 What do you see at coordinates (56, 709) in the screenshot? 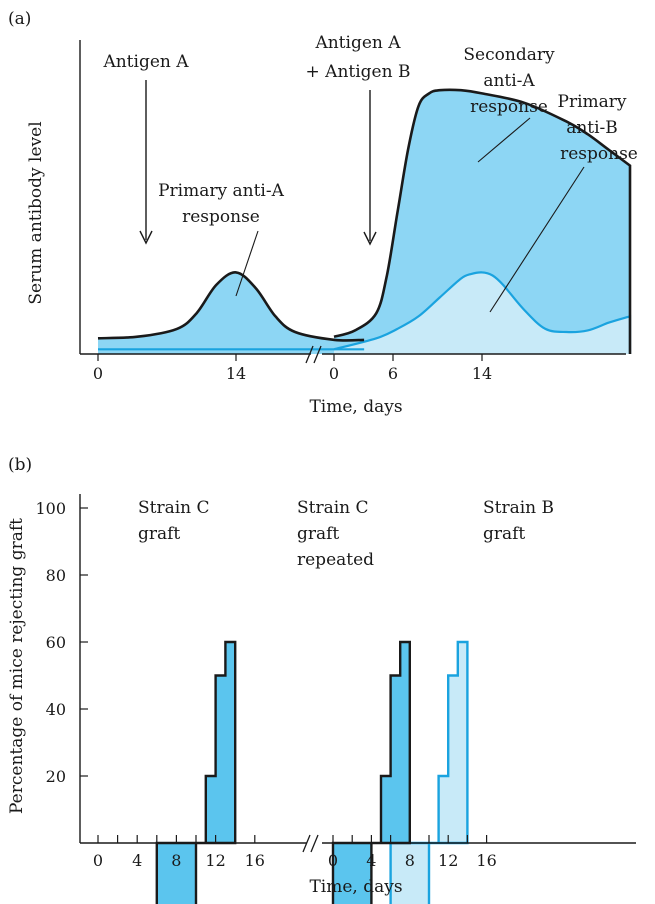
I see `panel-b-ytick-40: 40` at bounding box center [56, 709].